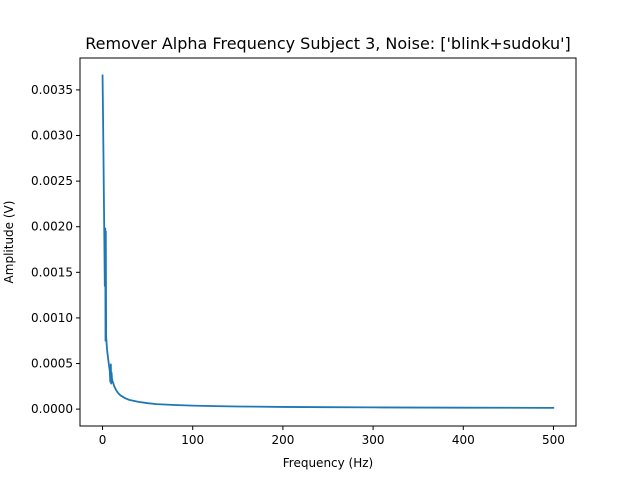  Describe the element at coordinates (373, 440) in the screenshot. I see `x-tick-label: 300` at that location.